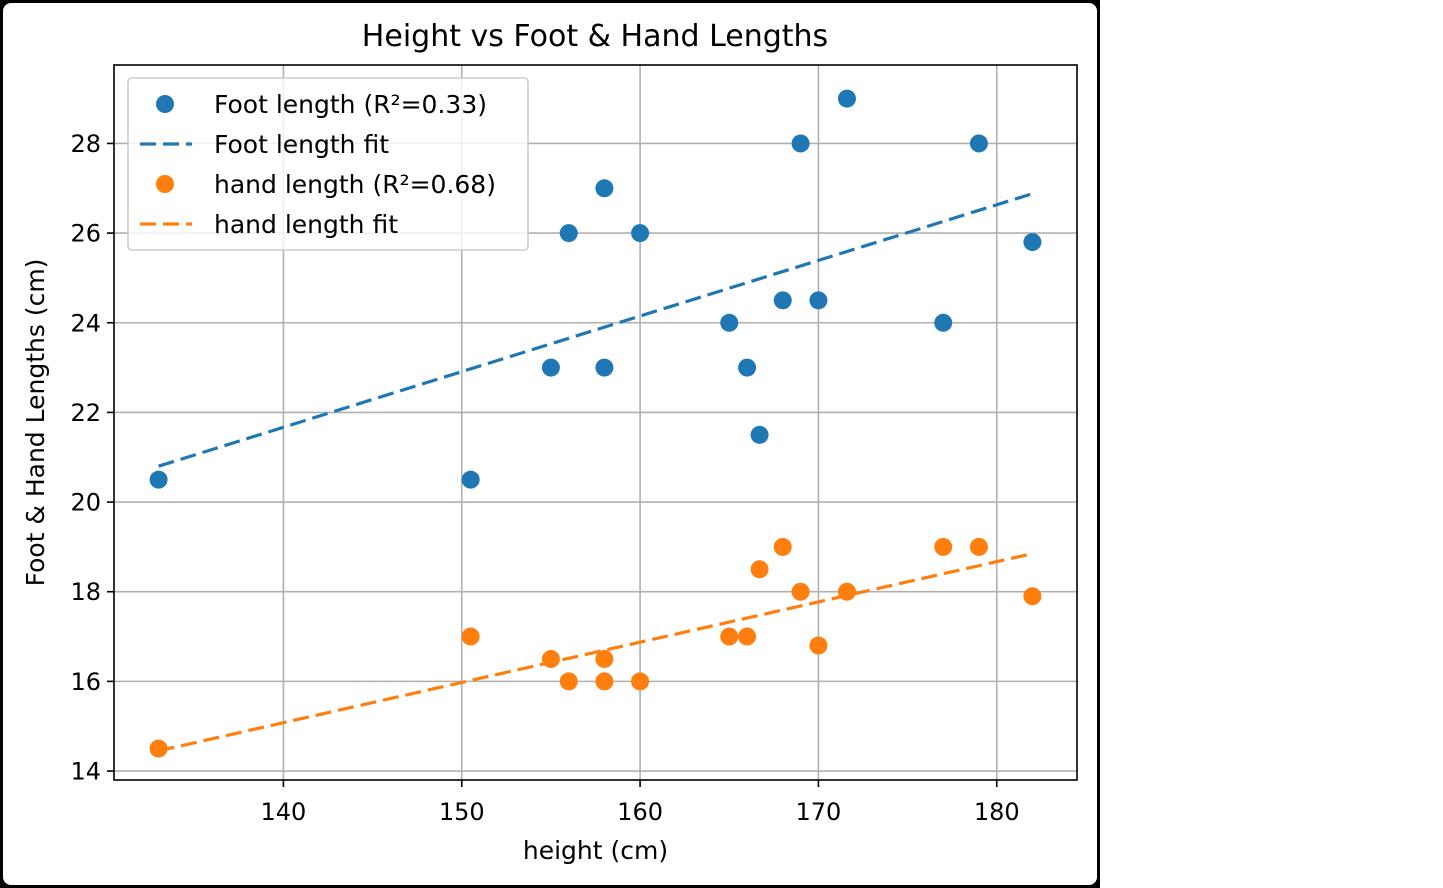 The width and height of the screenshot is (1443, 888). I want to click on legend-box, so click(328, 164).